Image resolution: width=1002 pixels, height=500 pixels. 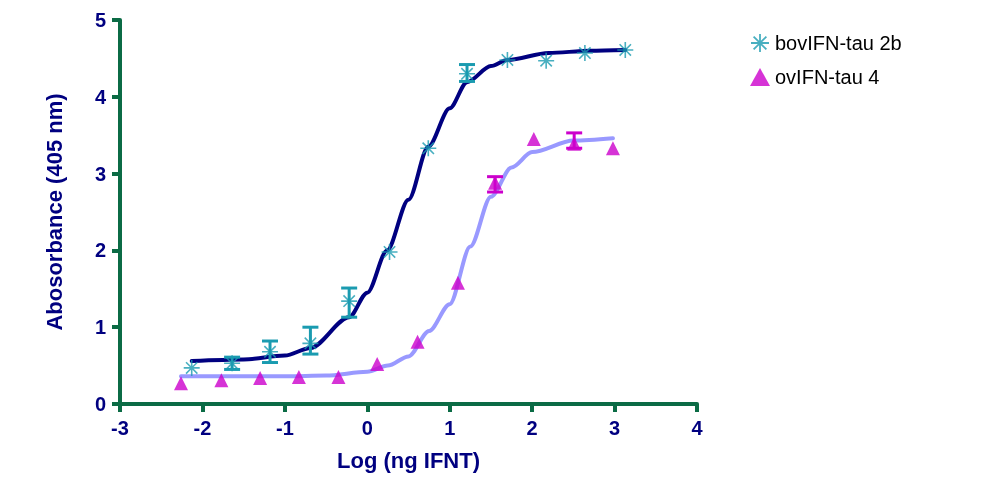 What do you see at coordinates (367, 428) in the screenshot?
I see `x-tick-label: 0` at bounding box center [367, 428].